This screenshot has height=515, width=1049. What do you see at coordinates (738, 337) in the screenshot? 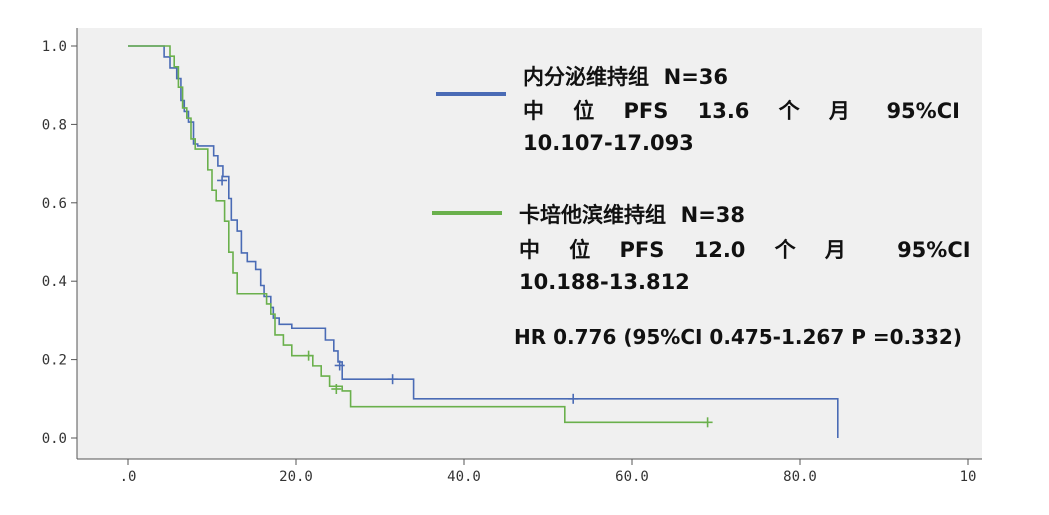
I see `hr-annotation: HR 0.776 (95%CI 0.475-1.267 P =0.332)` at bounding box center [738, 337].